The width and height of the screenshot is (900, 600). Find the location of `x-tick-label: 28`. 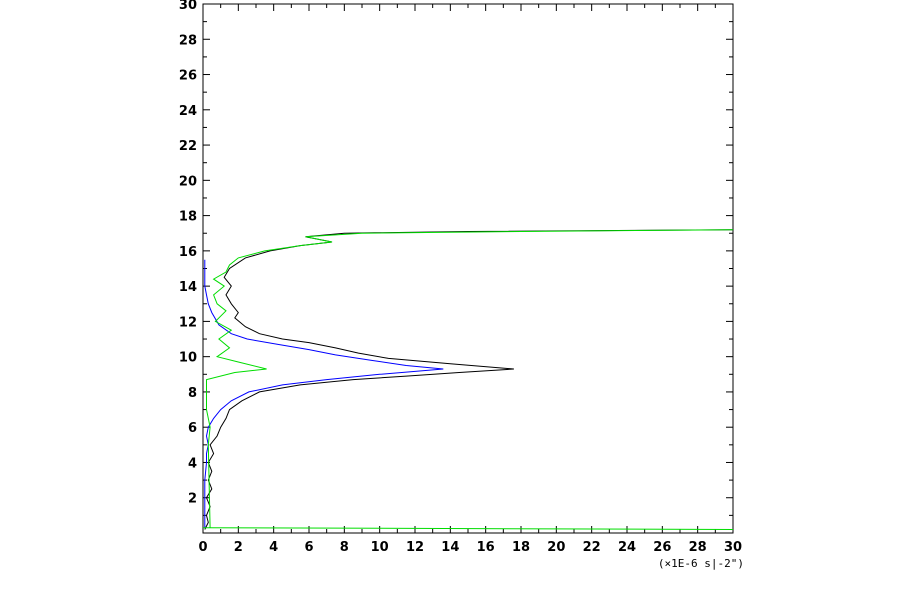

x-tick-label: 28 is located at coordinates (698, 547).